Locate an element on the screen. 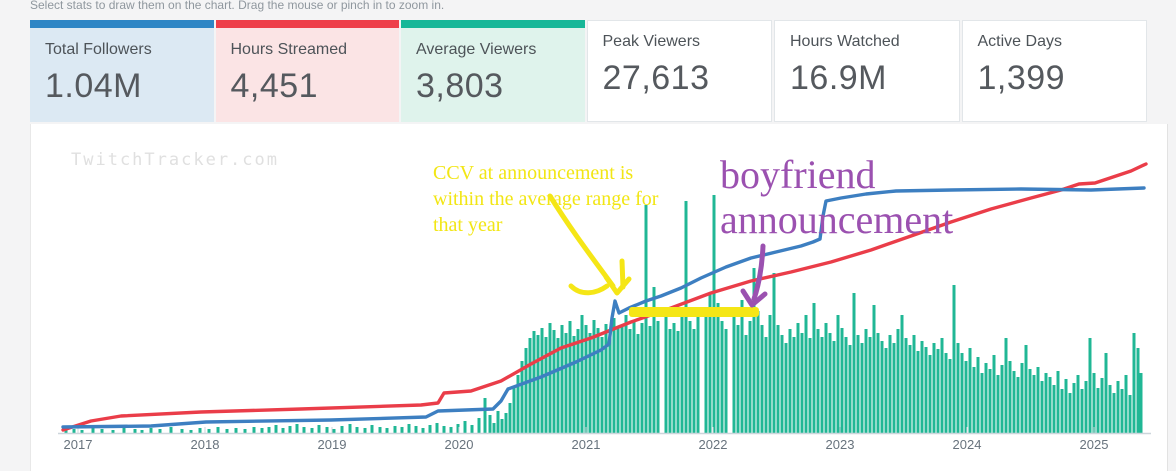 The width and height of the screenshot is (1176, 471). x-axis-year-label: 2022 is located at coordinates (713, 444).